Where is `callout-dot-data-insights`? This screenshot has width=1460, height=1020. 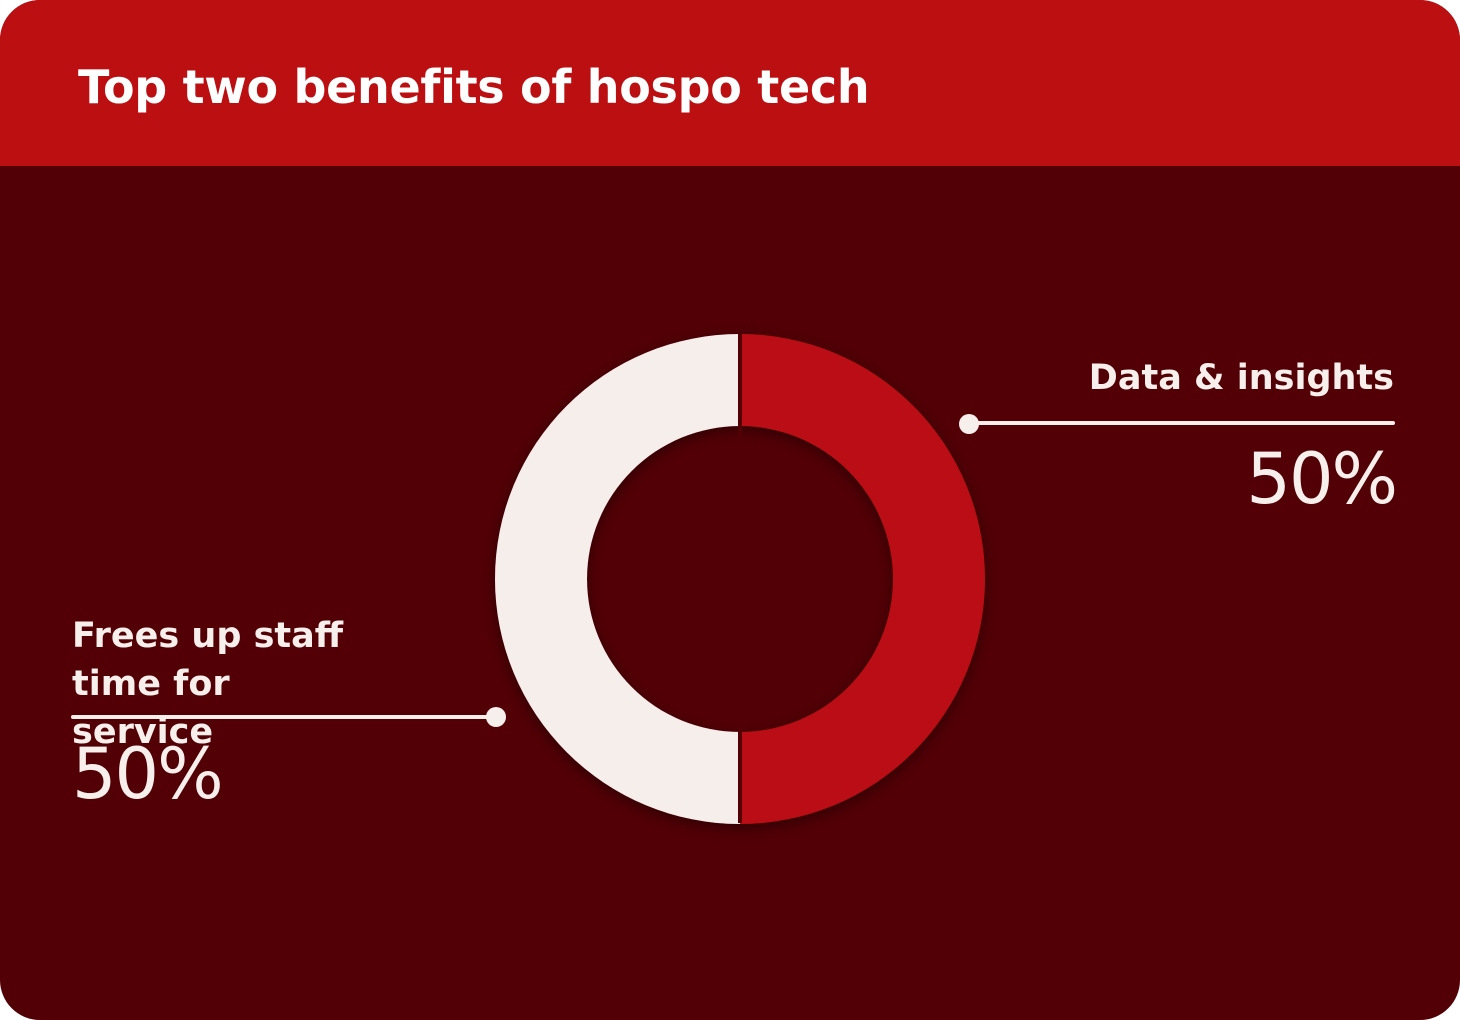 callout-dot-data-insights is located at coordinates (969, 424).